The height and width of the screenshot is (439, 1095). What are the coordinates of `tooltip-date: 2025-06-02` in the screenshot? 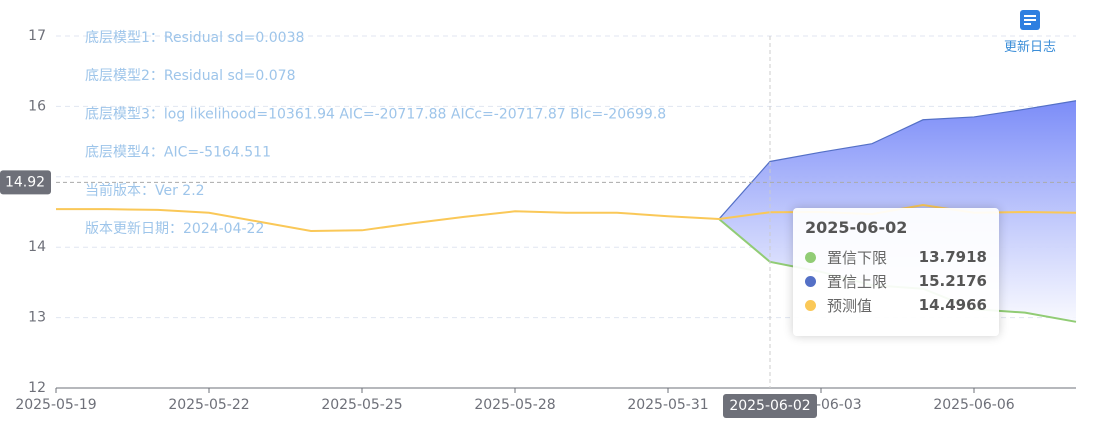 It's located at (856, 227).